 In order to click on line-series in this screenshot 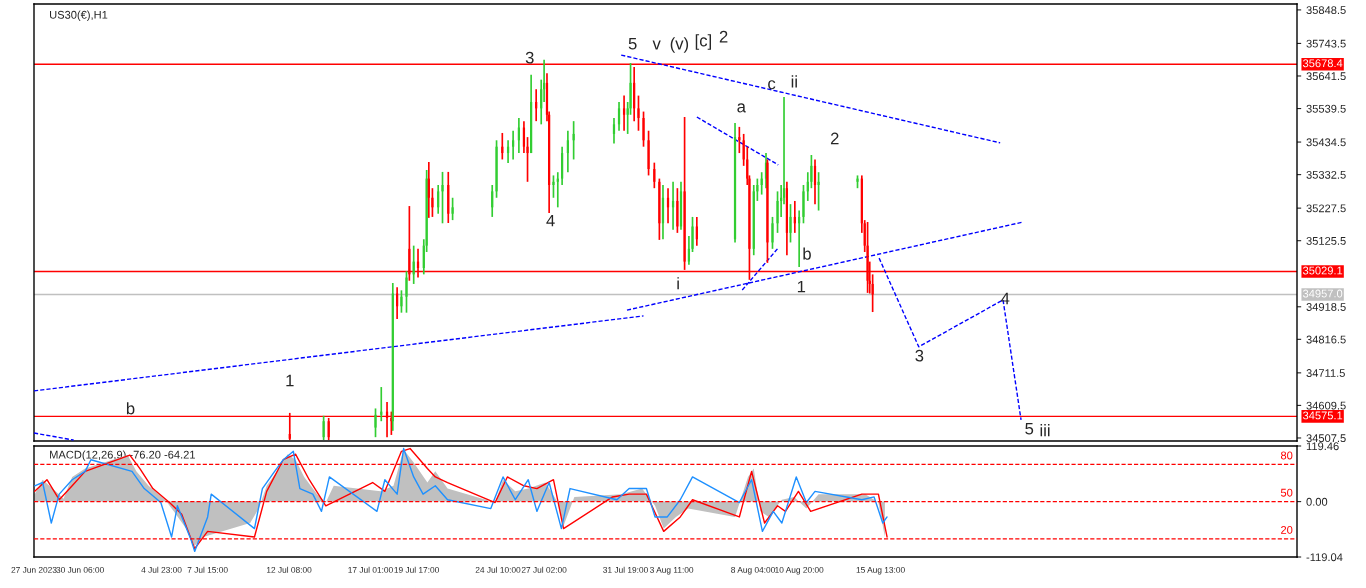, I will do `click(950, 339)`.